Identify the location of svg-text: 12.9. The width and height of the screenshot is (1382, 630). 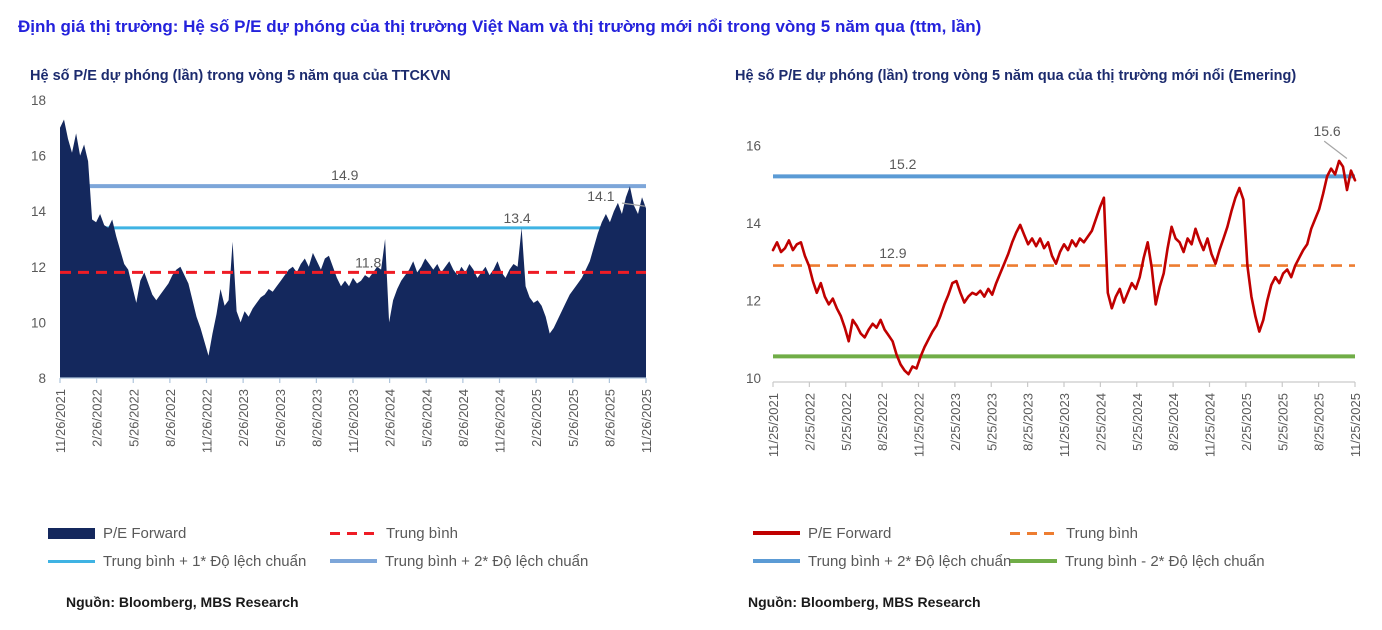
(892, 253).